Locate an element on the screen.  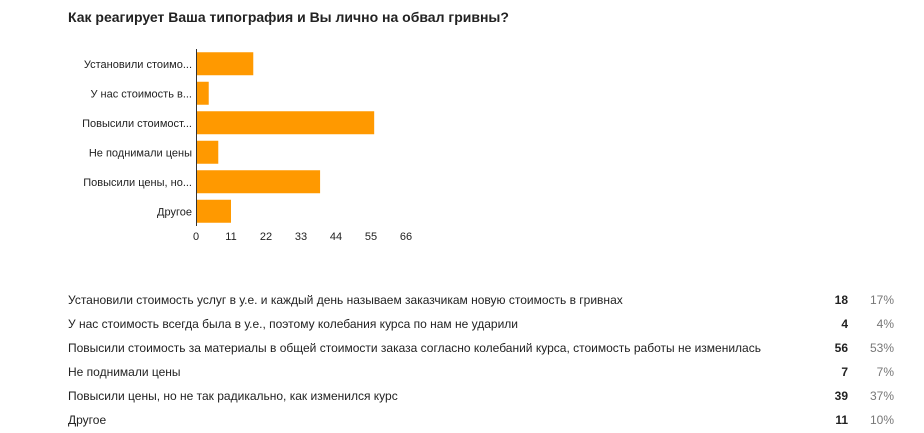
answer-percent: 7% is located at coordinates (885, 372).